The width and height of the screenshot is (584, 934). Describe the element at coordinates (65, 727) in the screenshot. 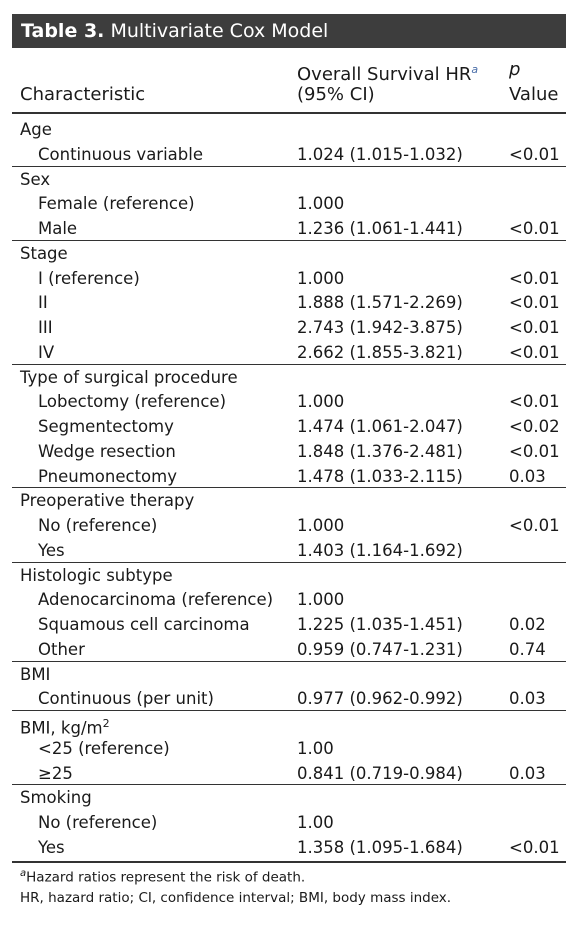

I see `section-heading: BMI, kg/m2` at that location.